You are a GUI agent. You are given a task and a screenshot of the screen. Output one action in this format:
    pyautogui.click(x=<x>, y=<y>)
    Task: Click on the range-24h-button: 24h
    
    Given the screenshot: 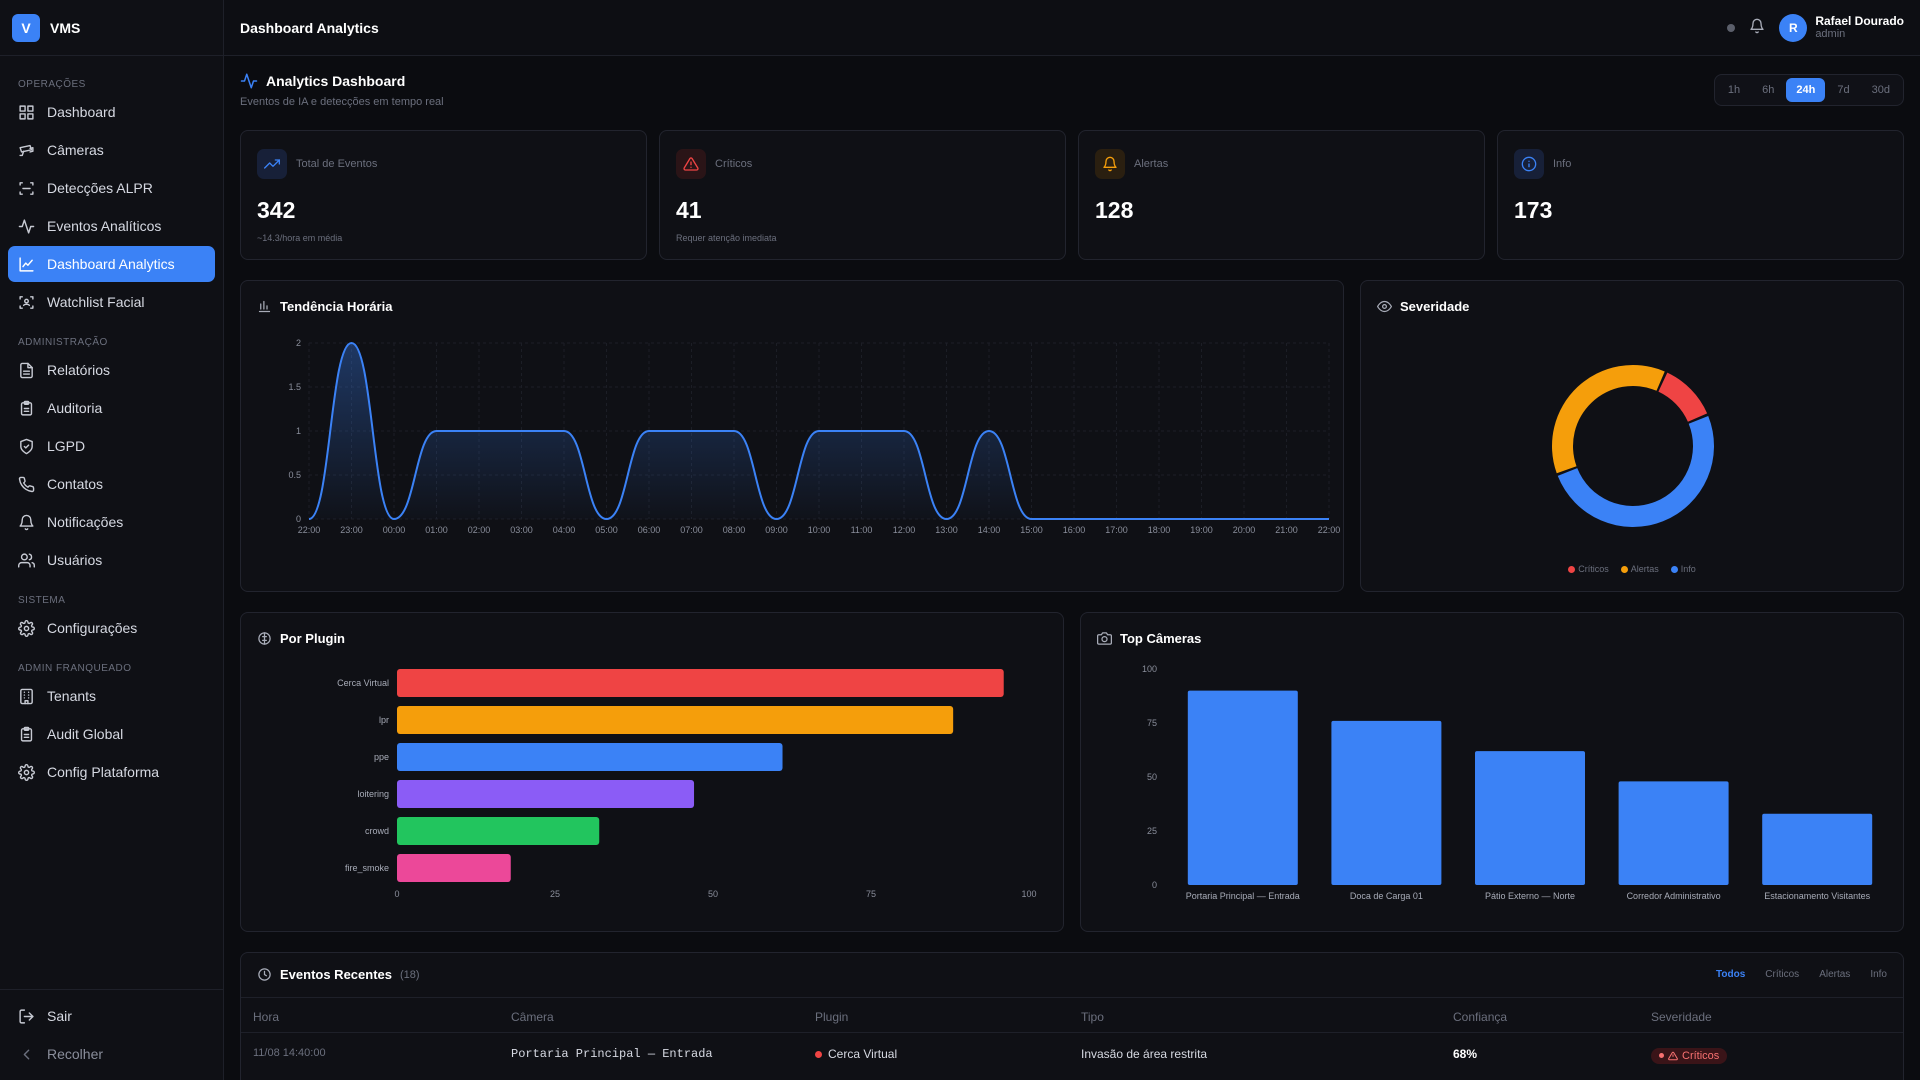 What is the action you would take?
    pyautogui.click(x=1806, y=90)
    